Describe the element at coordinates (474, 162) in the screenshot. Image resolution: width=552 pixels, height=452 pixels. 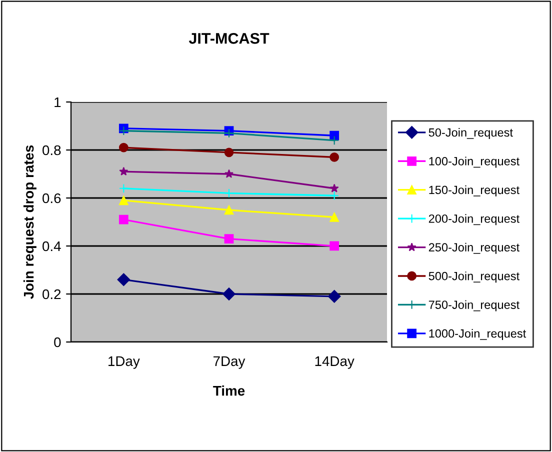
I see `legend-label: 100-Join_request` at that location.